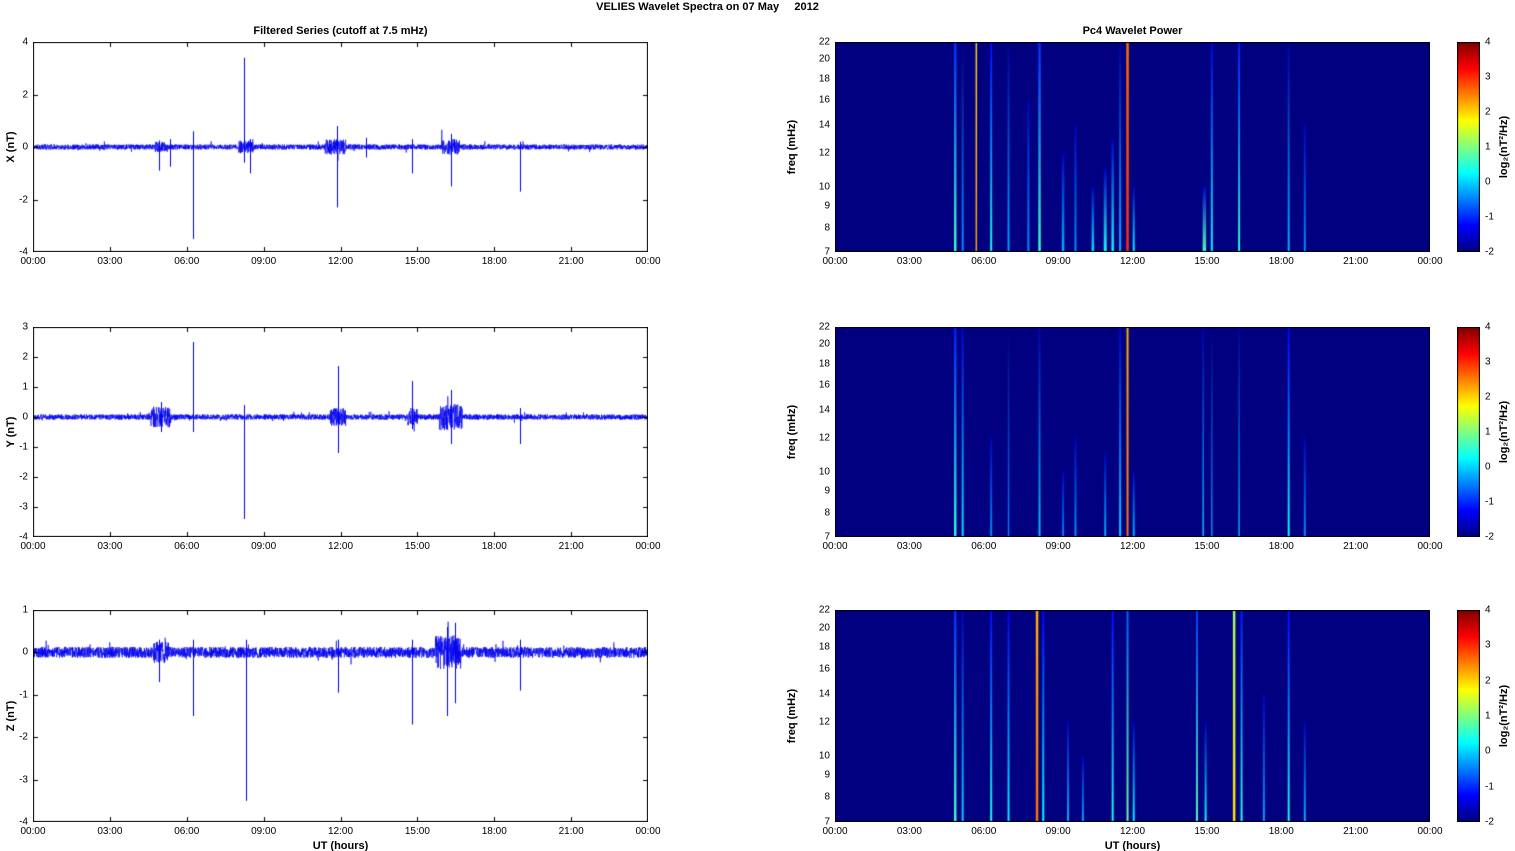 The height and width of the screenshot is (851, 1515). Describe the element at coordinates (25, 610) in the screenshot. I see `y-tick-label: 1` at that location.